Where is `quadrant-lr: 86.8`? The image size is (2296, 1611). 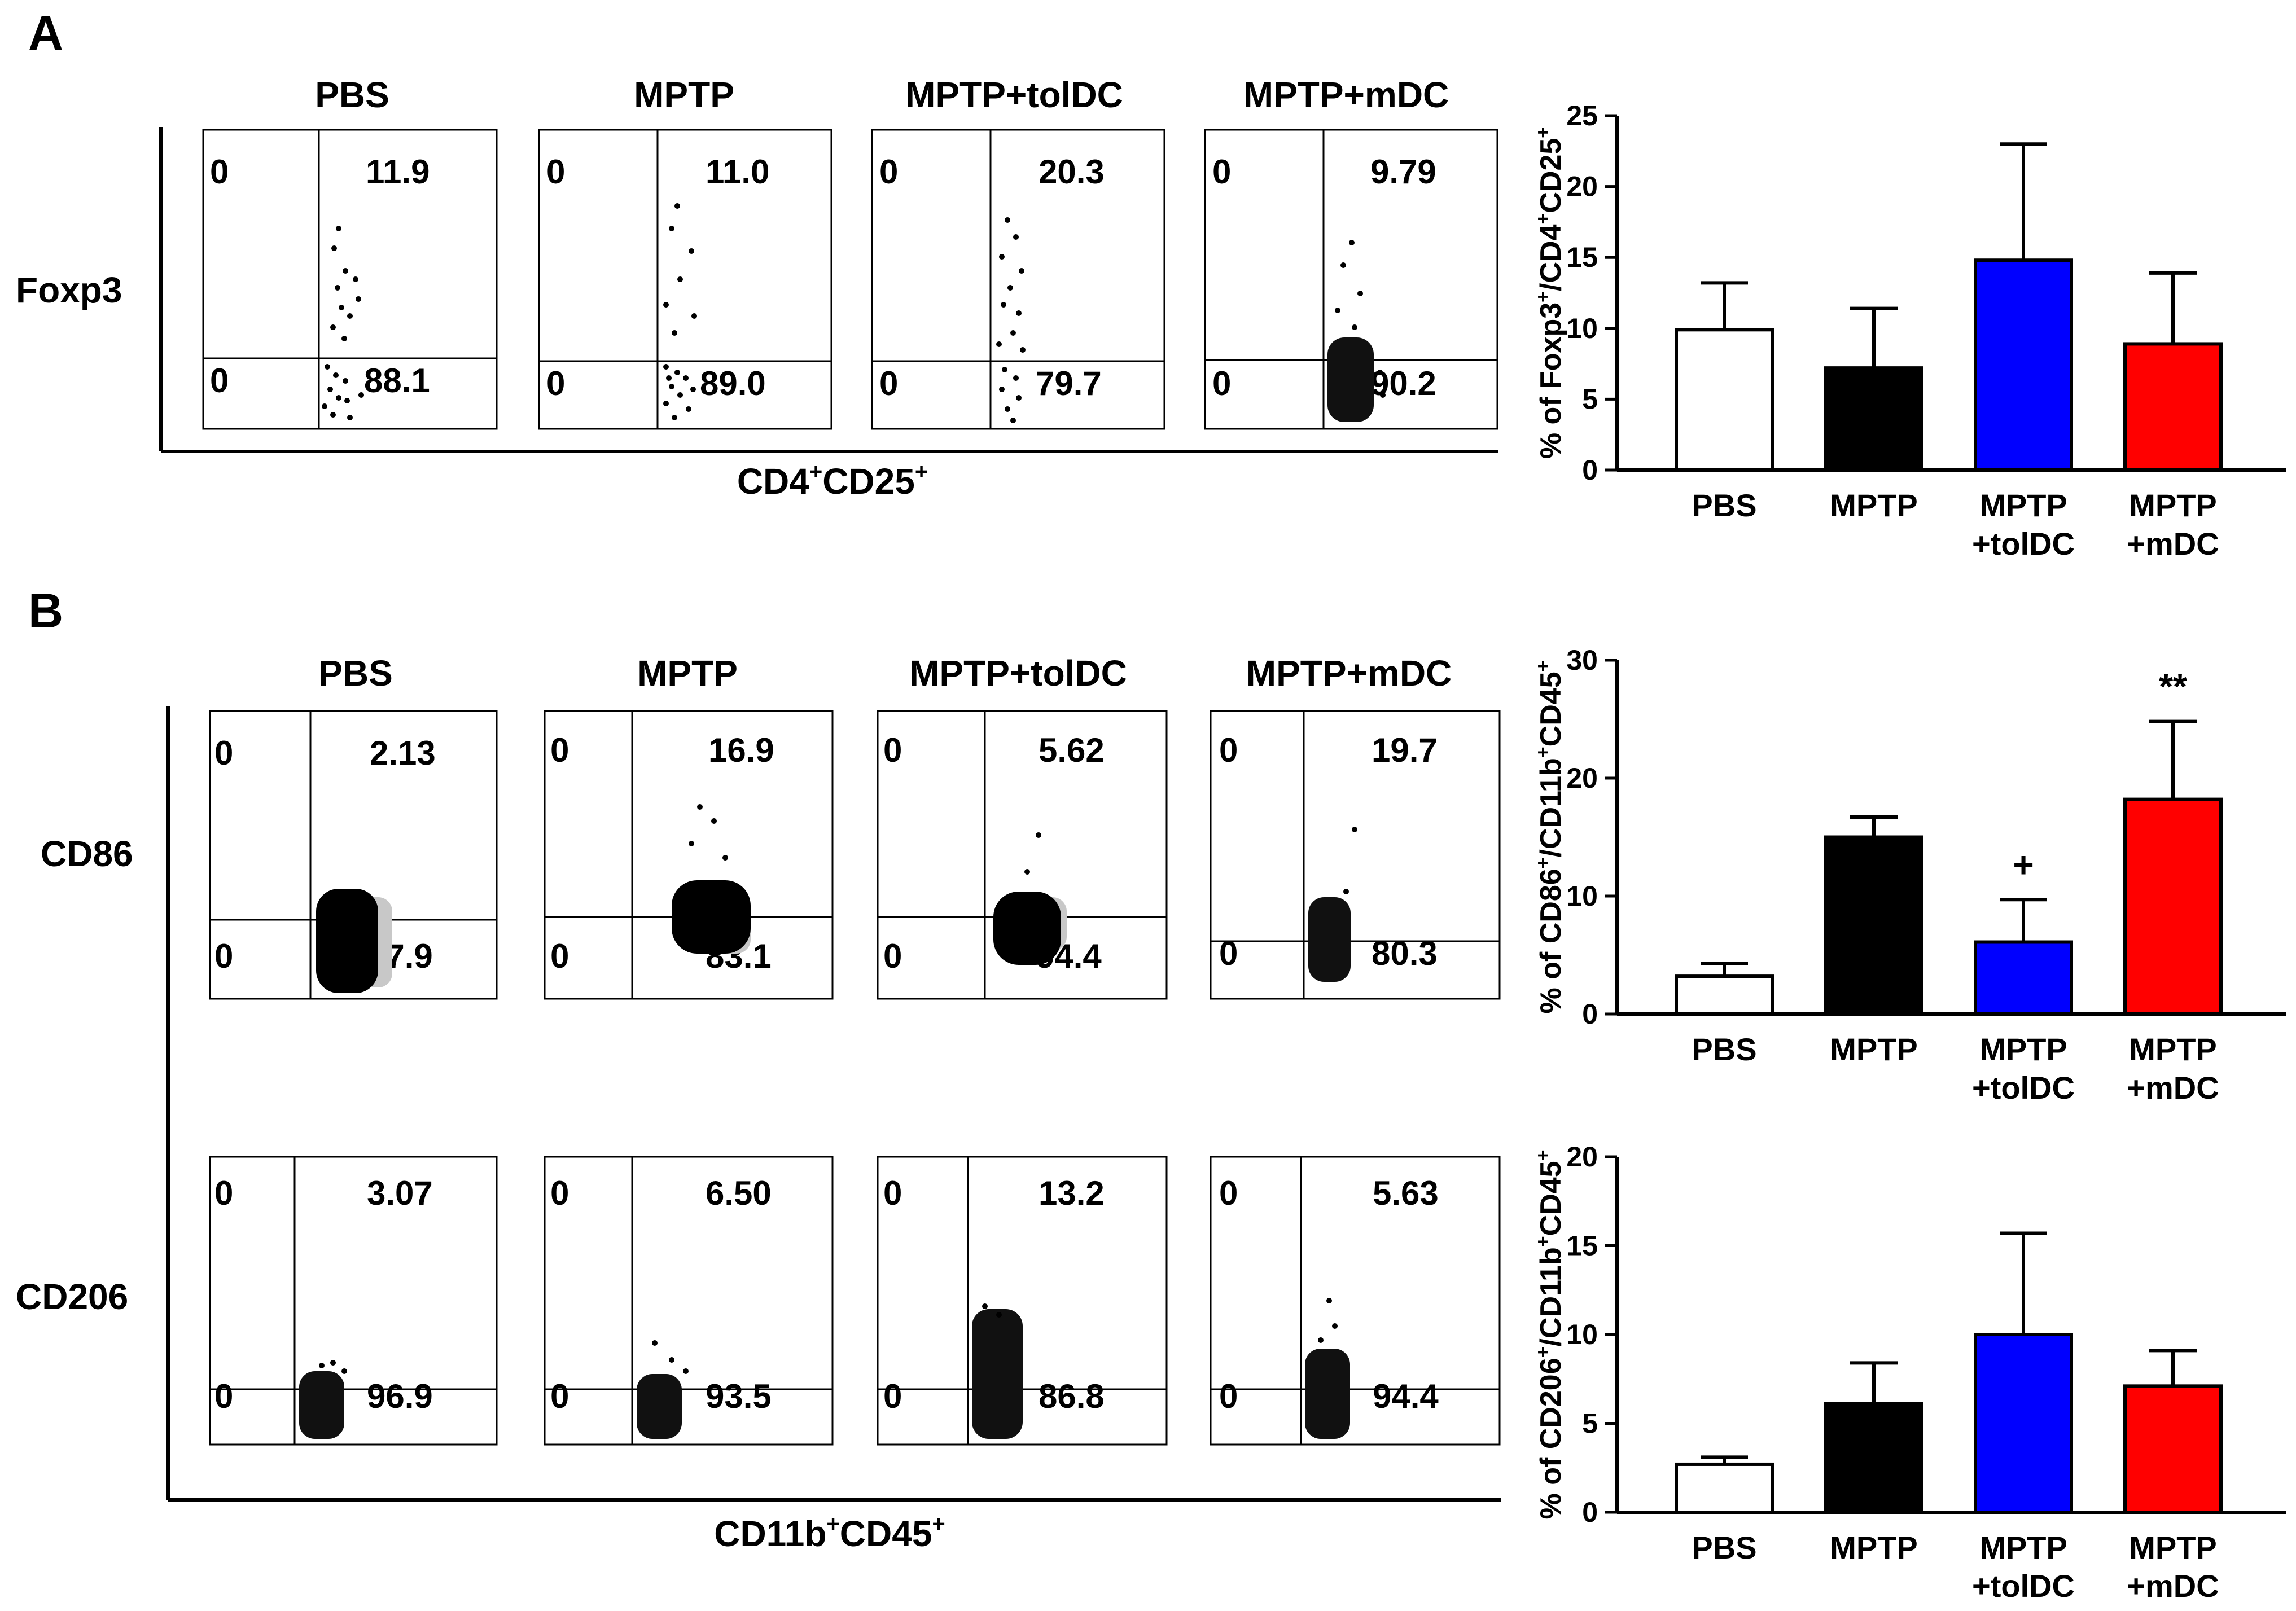
quadrant-lr: 86.8 is located at coordinates (1072, 1396).